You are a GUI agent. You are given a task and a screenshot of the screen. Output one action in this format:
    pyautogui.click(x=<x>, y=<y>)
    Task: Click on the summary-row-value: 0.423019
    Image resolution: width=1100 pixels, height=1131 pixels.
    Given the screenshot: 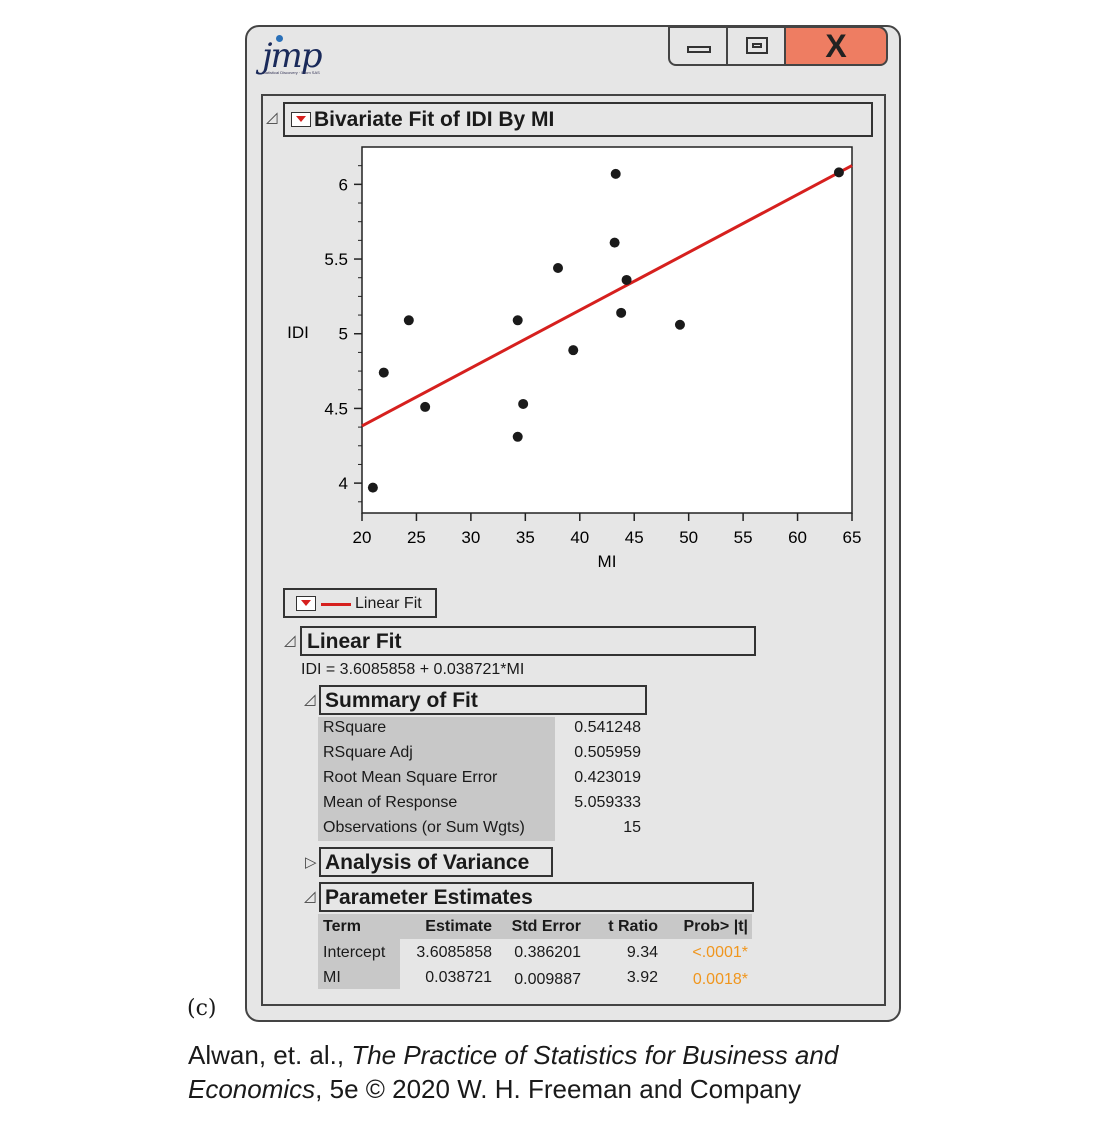 What is the action you would take?
    pyautogui.click(x=607, y=777)
    